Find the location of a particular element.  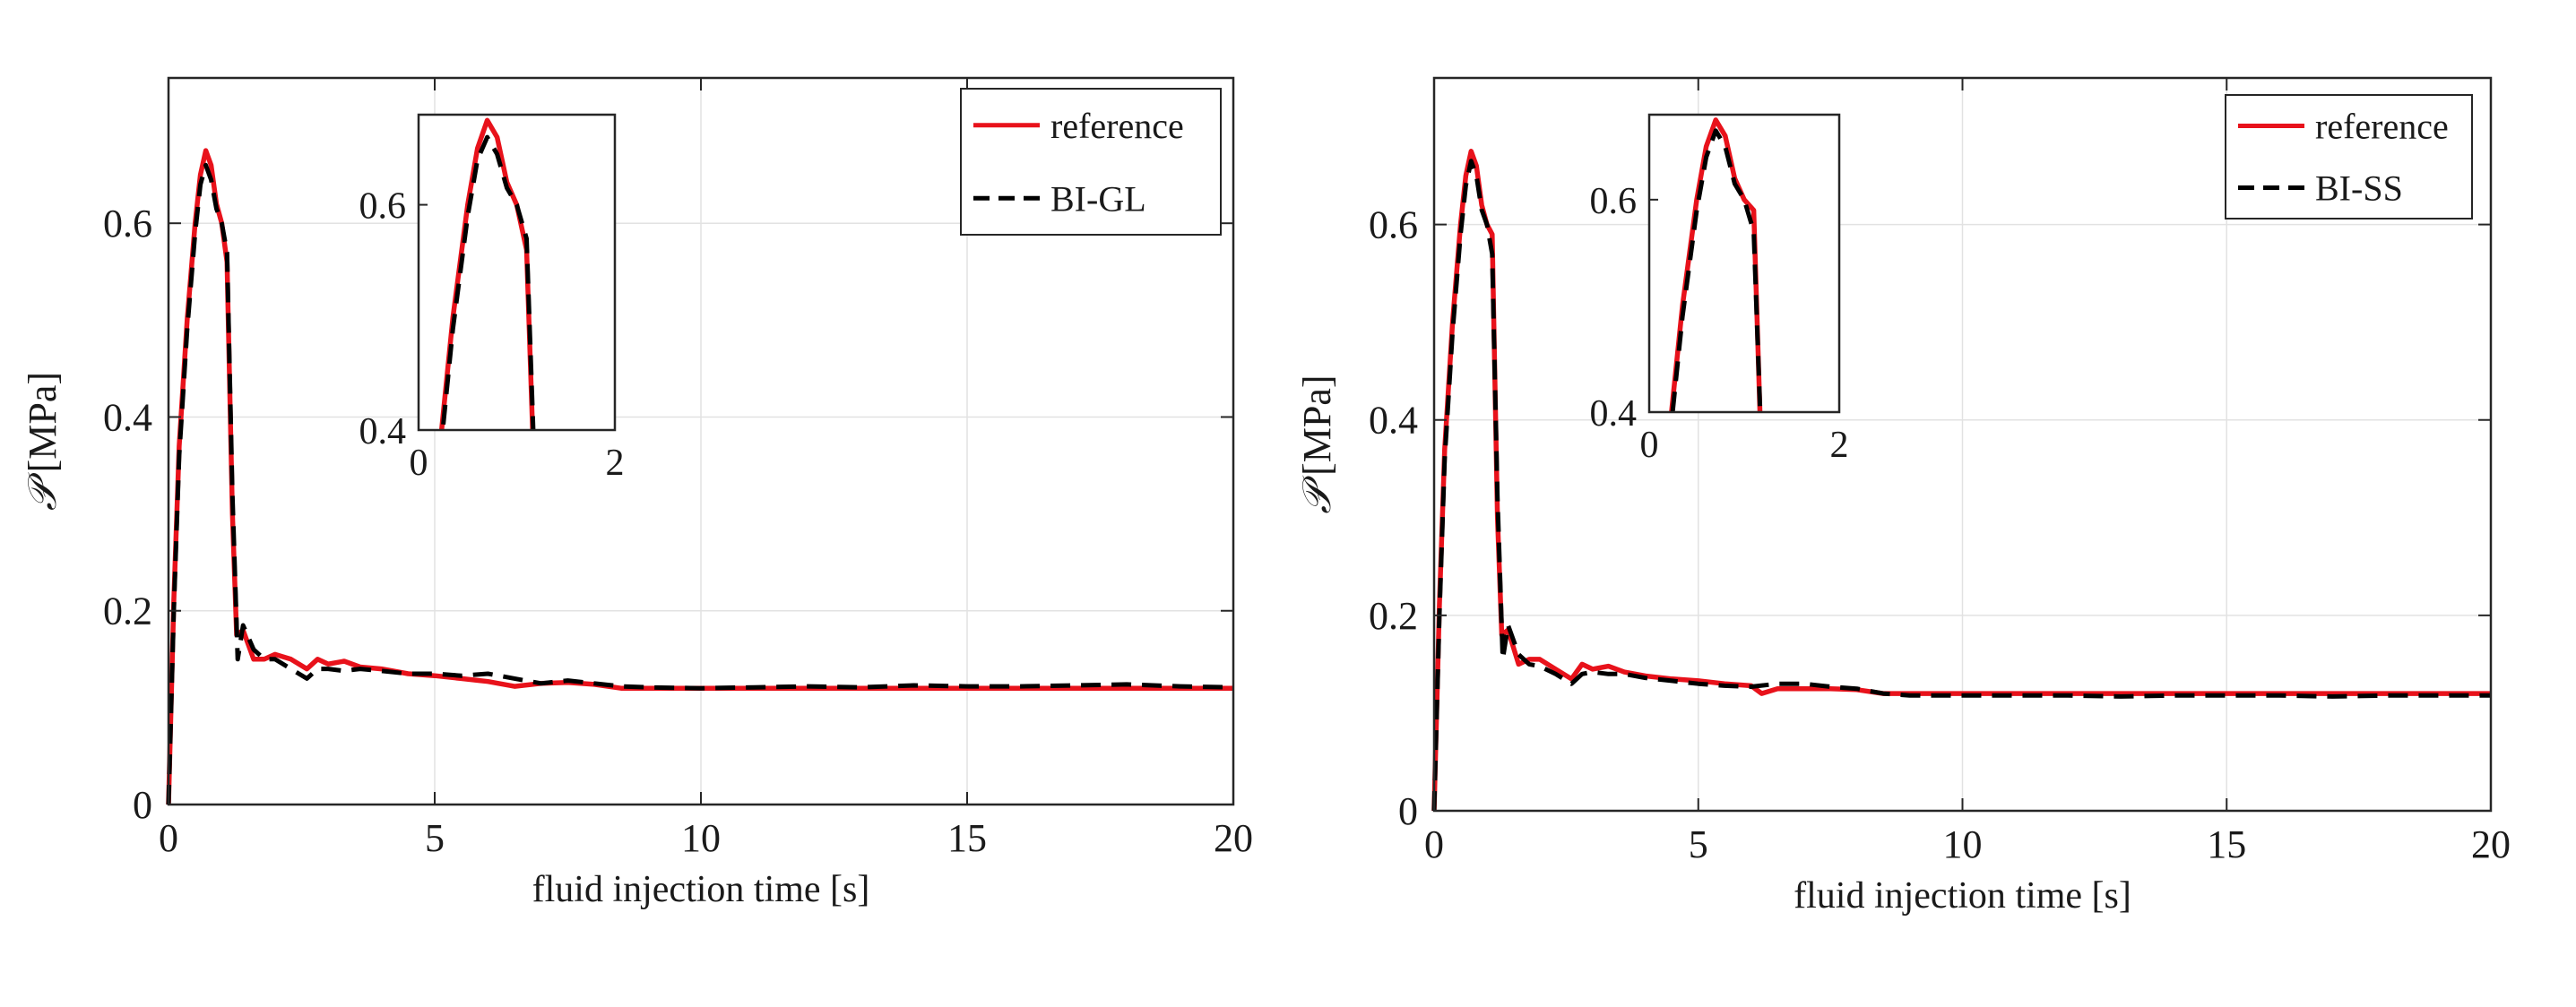

legend-label-bi-gl: BI-GL is located at coordinates (1098, 198).